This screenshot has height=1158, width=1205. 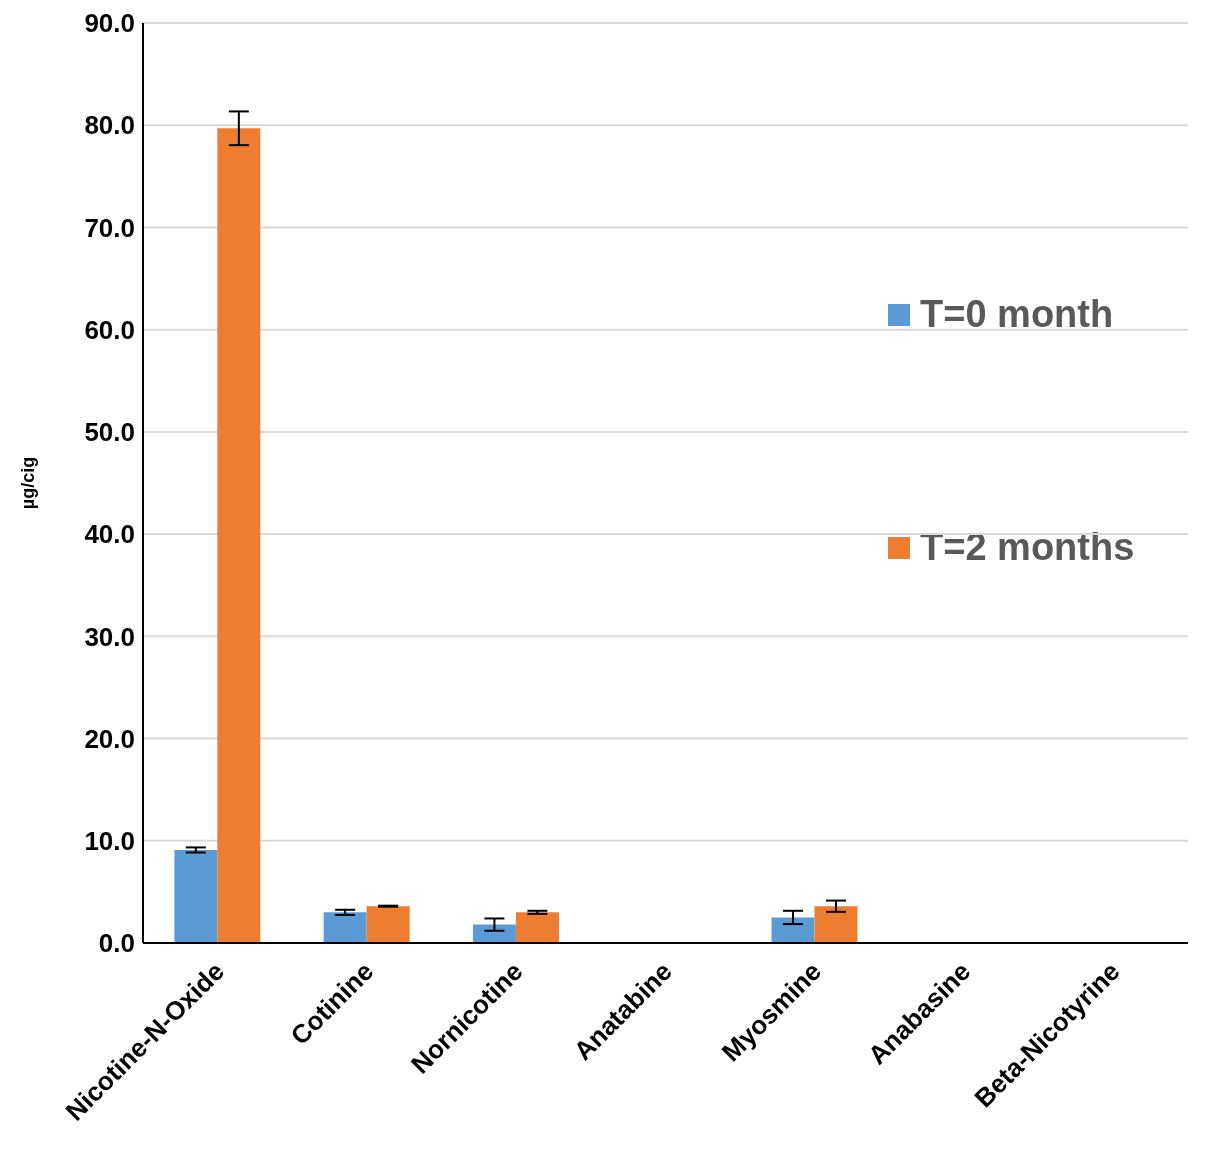 What do you see at coordinates (116, 943) in the screenshot?
I see `y-tick-label: 0.0` at bounding box center [116, 943].